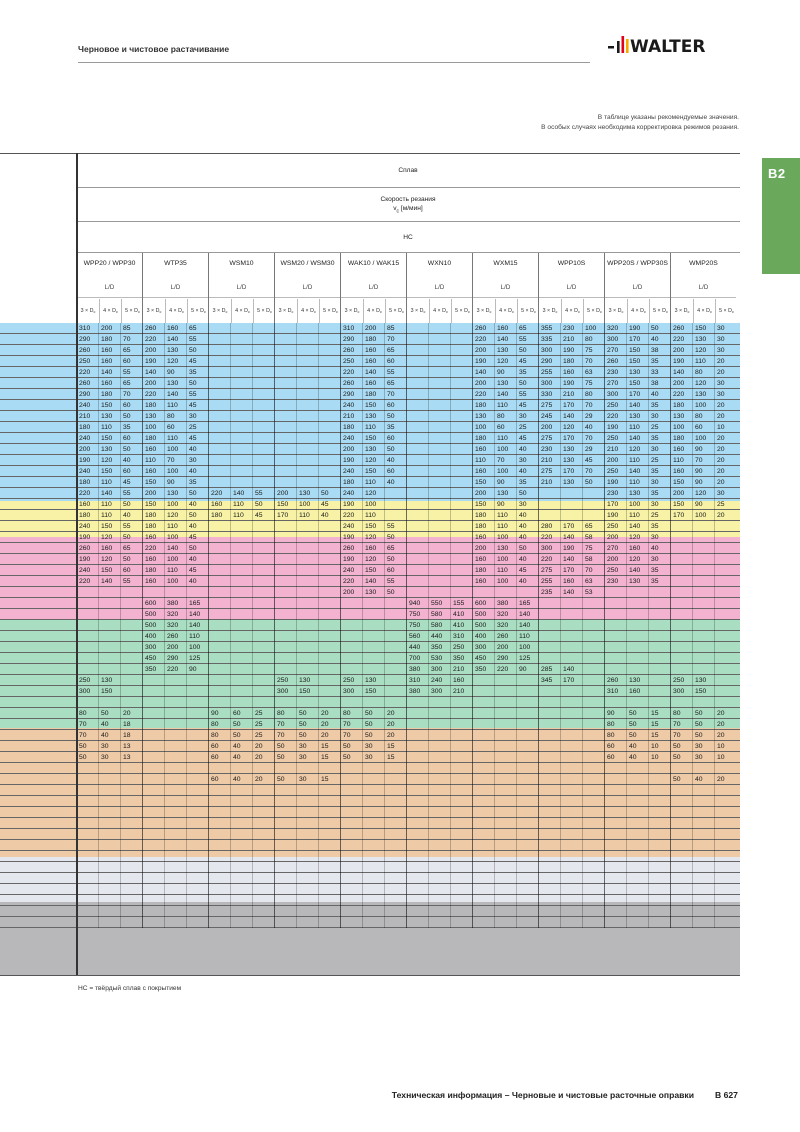  I want to click on speed-value-cell: 80, so click(501, 416).